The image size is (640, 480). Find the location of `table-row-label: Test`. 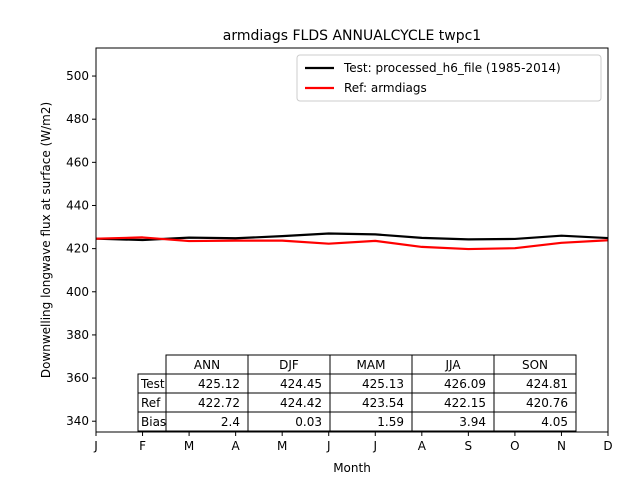

table-row-label: Test is located at coordinates (152, 384).